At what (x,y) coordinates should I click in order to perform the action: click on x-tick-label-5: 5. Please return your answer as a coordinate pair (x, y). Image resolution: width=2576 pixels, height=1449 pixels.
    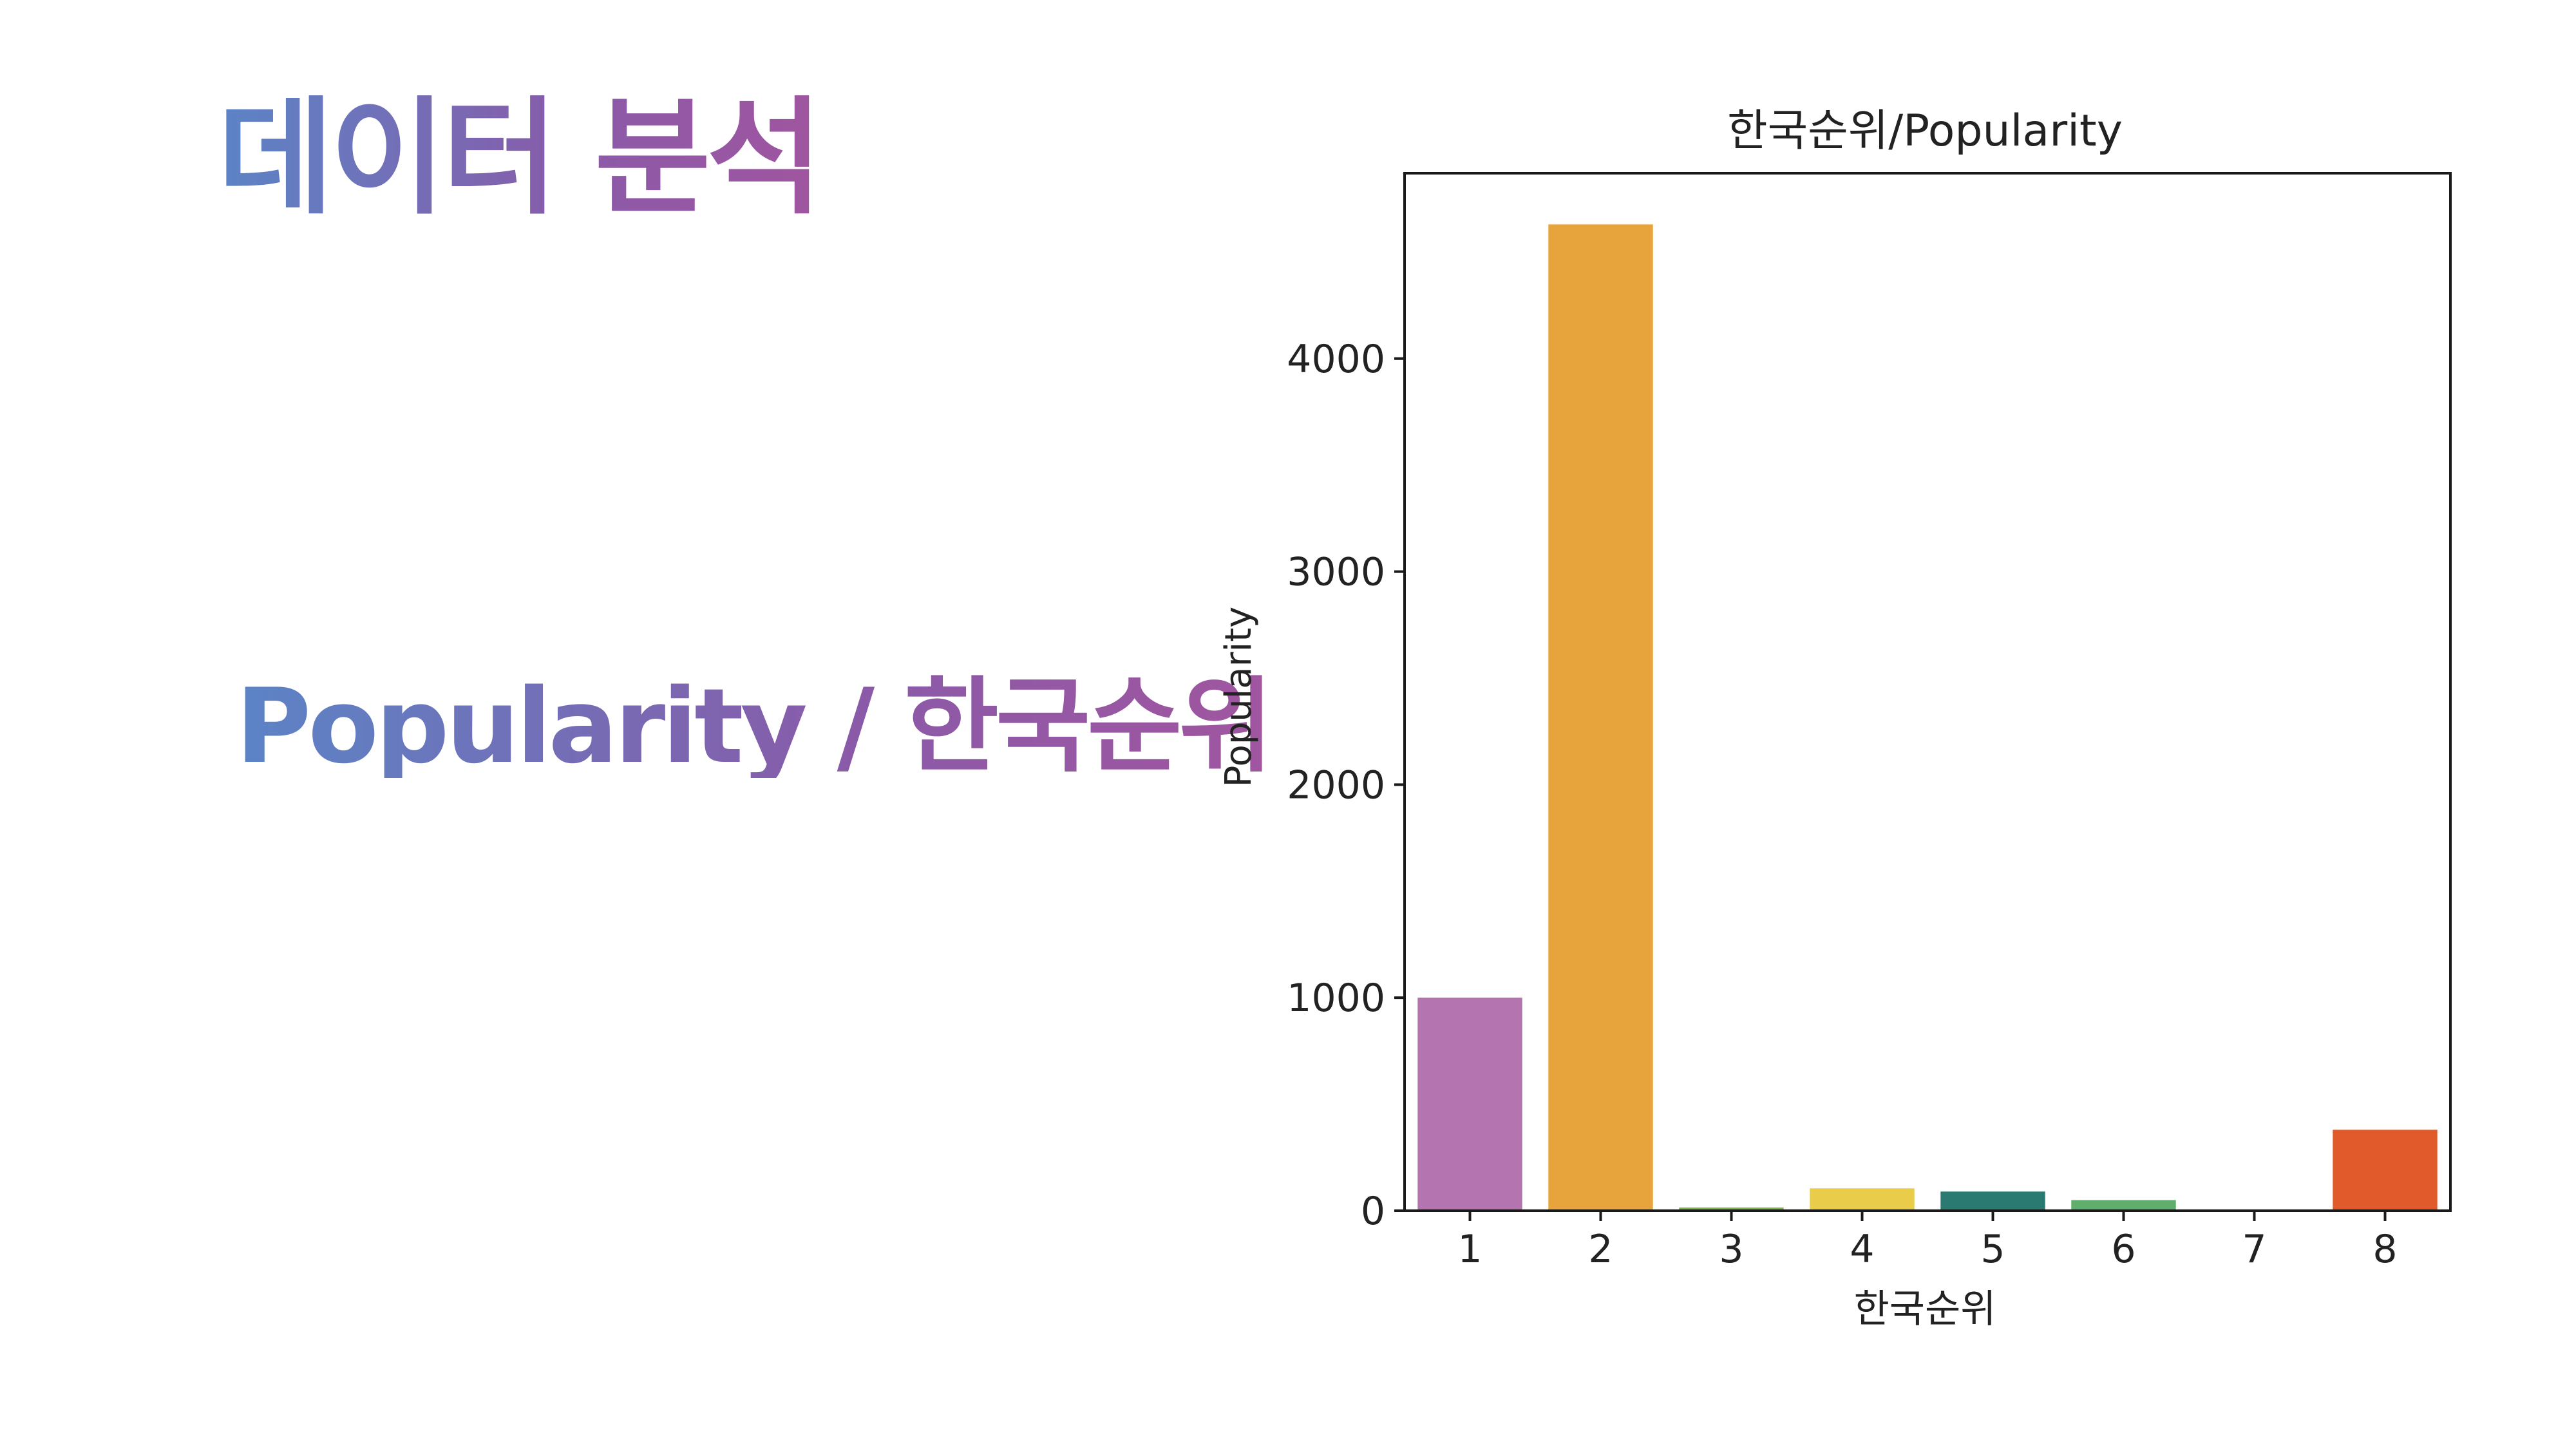
    Looking at the image, I should click on (1993, 1250).